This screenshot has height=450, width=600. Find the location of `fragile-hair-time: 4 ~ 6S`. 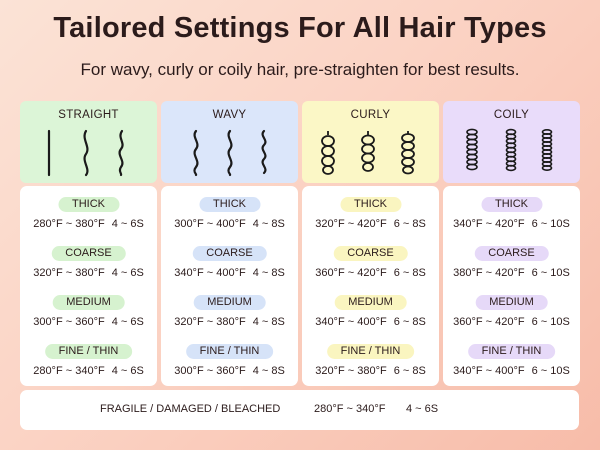

fragile-hair-time: 4 ~ 6S is located at coordinates (422, 409).